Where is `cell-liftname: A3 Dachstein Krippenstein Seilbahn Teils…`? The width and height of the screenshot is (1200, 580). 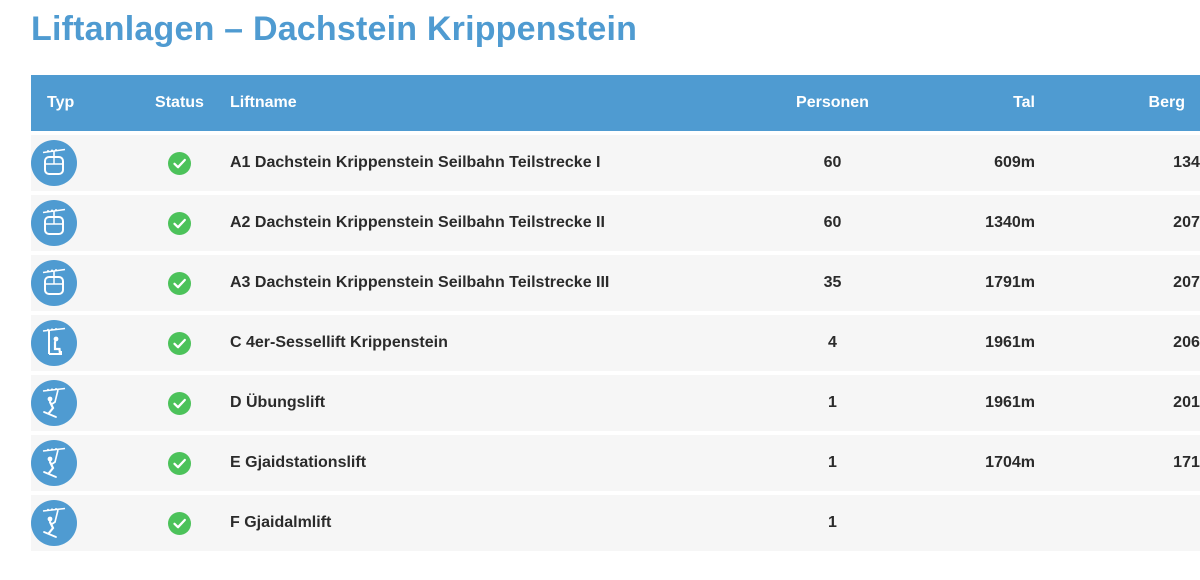
cell-liftname: A3 Dachstein Krippenstein Seilbahn Teils… is located at coordinates (495, 281).